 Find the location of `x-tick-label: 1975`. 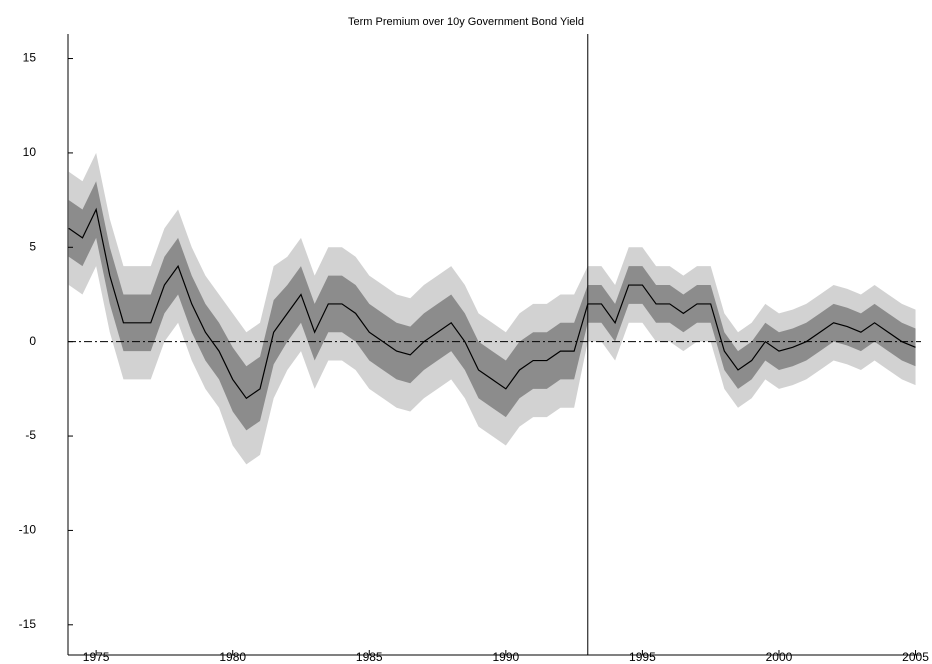

x-tick-label: 1975 is located at coordinates (96, 657).